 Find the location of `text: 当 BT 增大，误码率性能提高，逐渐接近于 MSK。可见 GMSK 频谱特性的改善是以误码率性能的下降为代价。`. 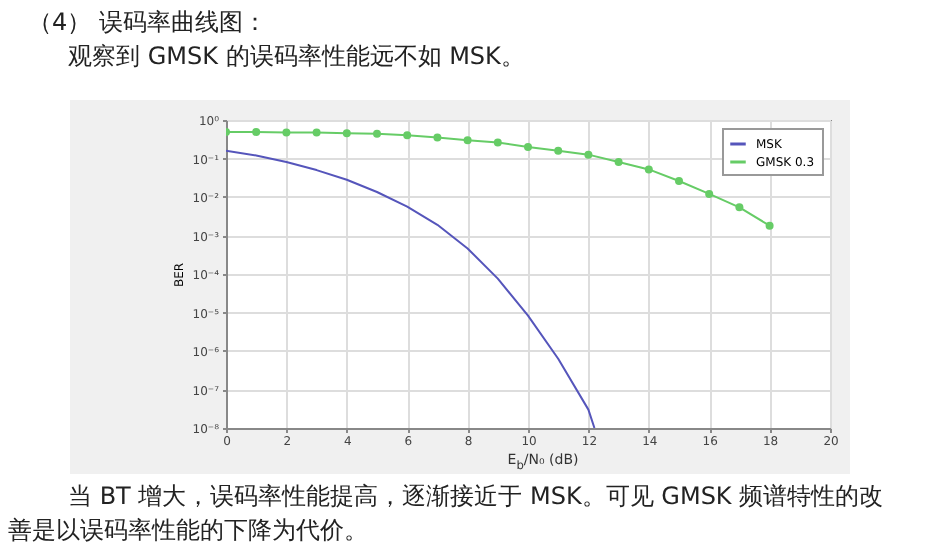

text: 当 BT 增大，误码率性能提高，逐渐接近于 MSK。可见 GMSK 频谱特性的改善是以误码率性能的下降为代价。 is located at coordinates (447, 514).